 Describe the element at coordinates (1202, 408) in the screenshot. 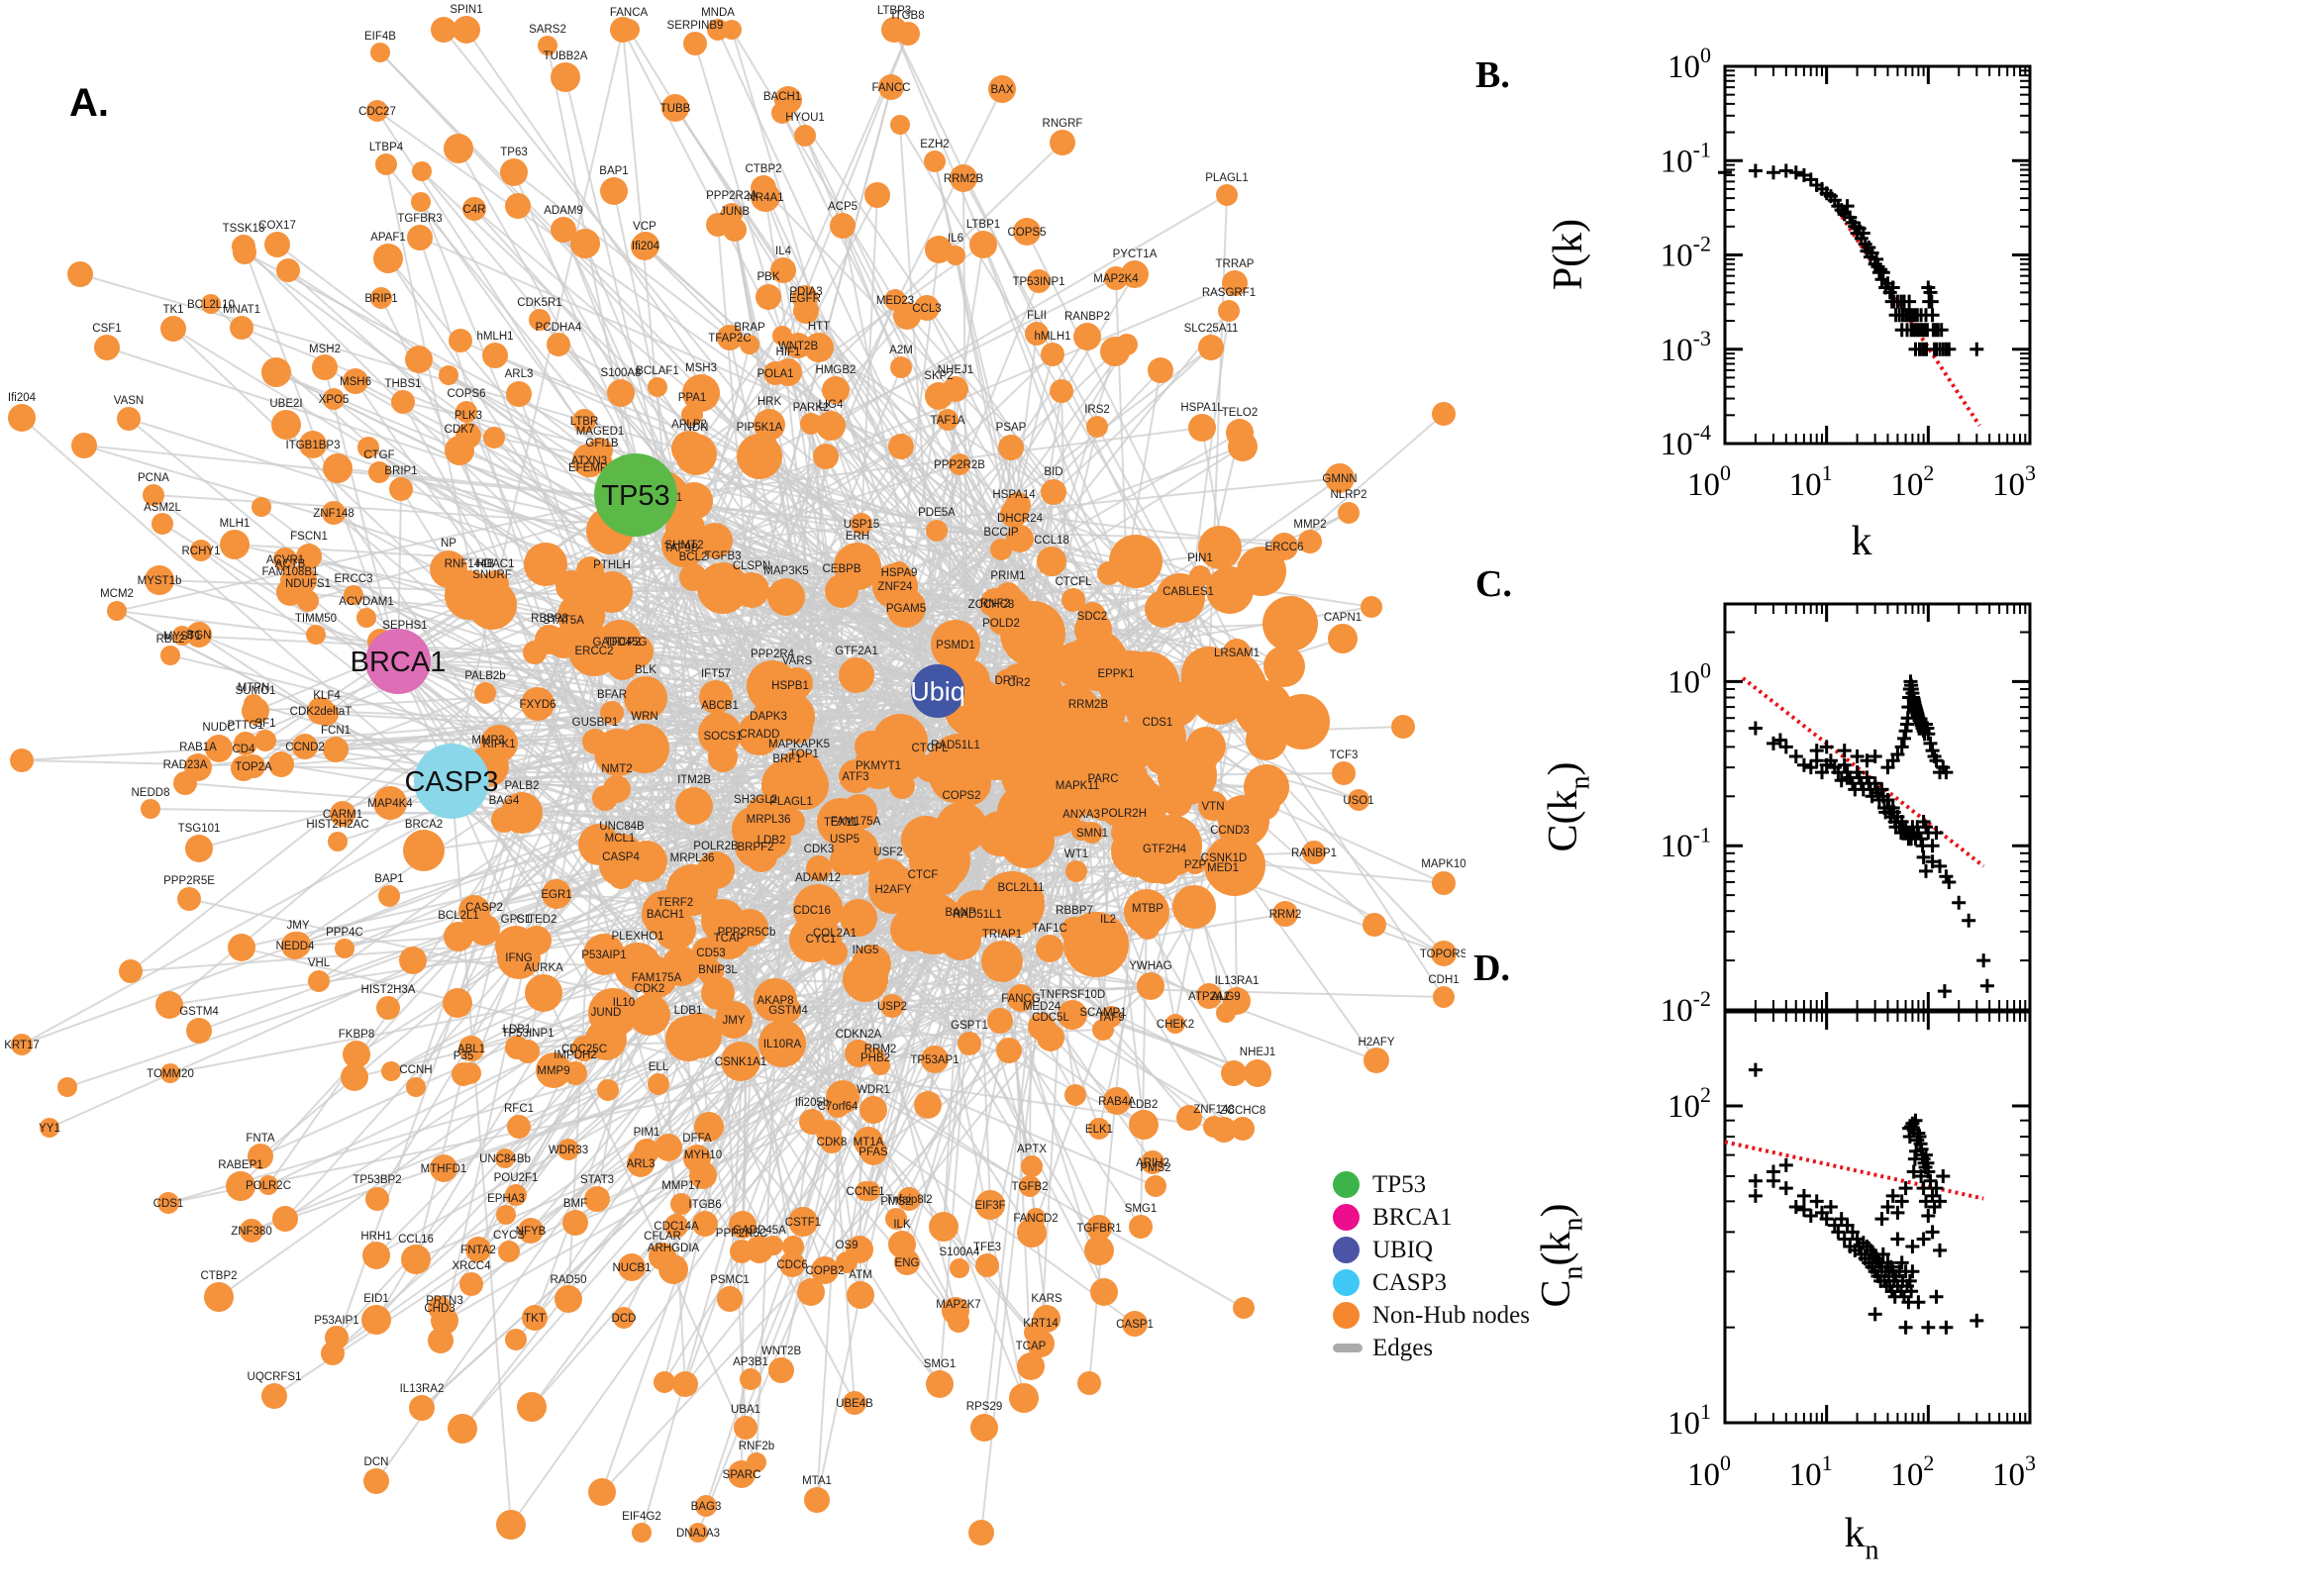

I see `gene-label: HSPA1L` at that location.